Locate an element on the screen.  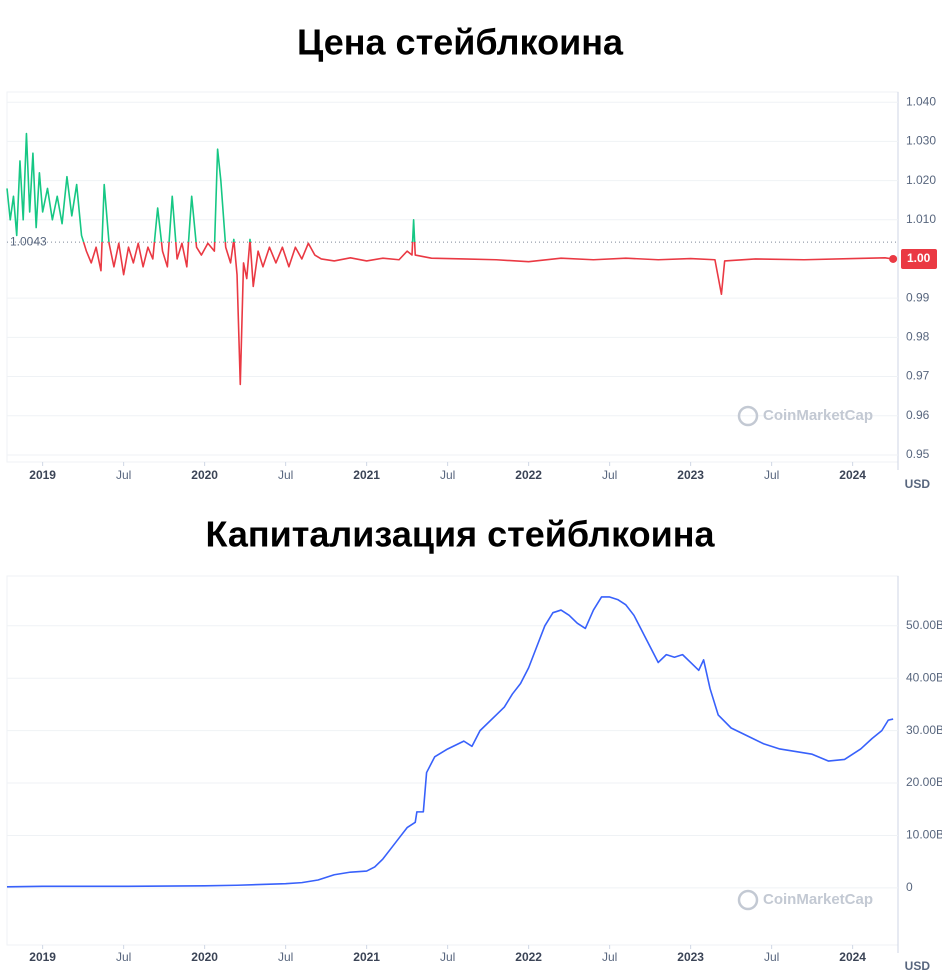
y-tick-label: 40.00B is located at coordinates (924, 677).